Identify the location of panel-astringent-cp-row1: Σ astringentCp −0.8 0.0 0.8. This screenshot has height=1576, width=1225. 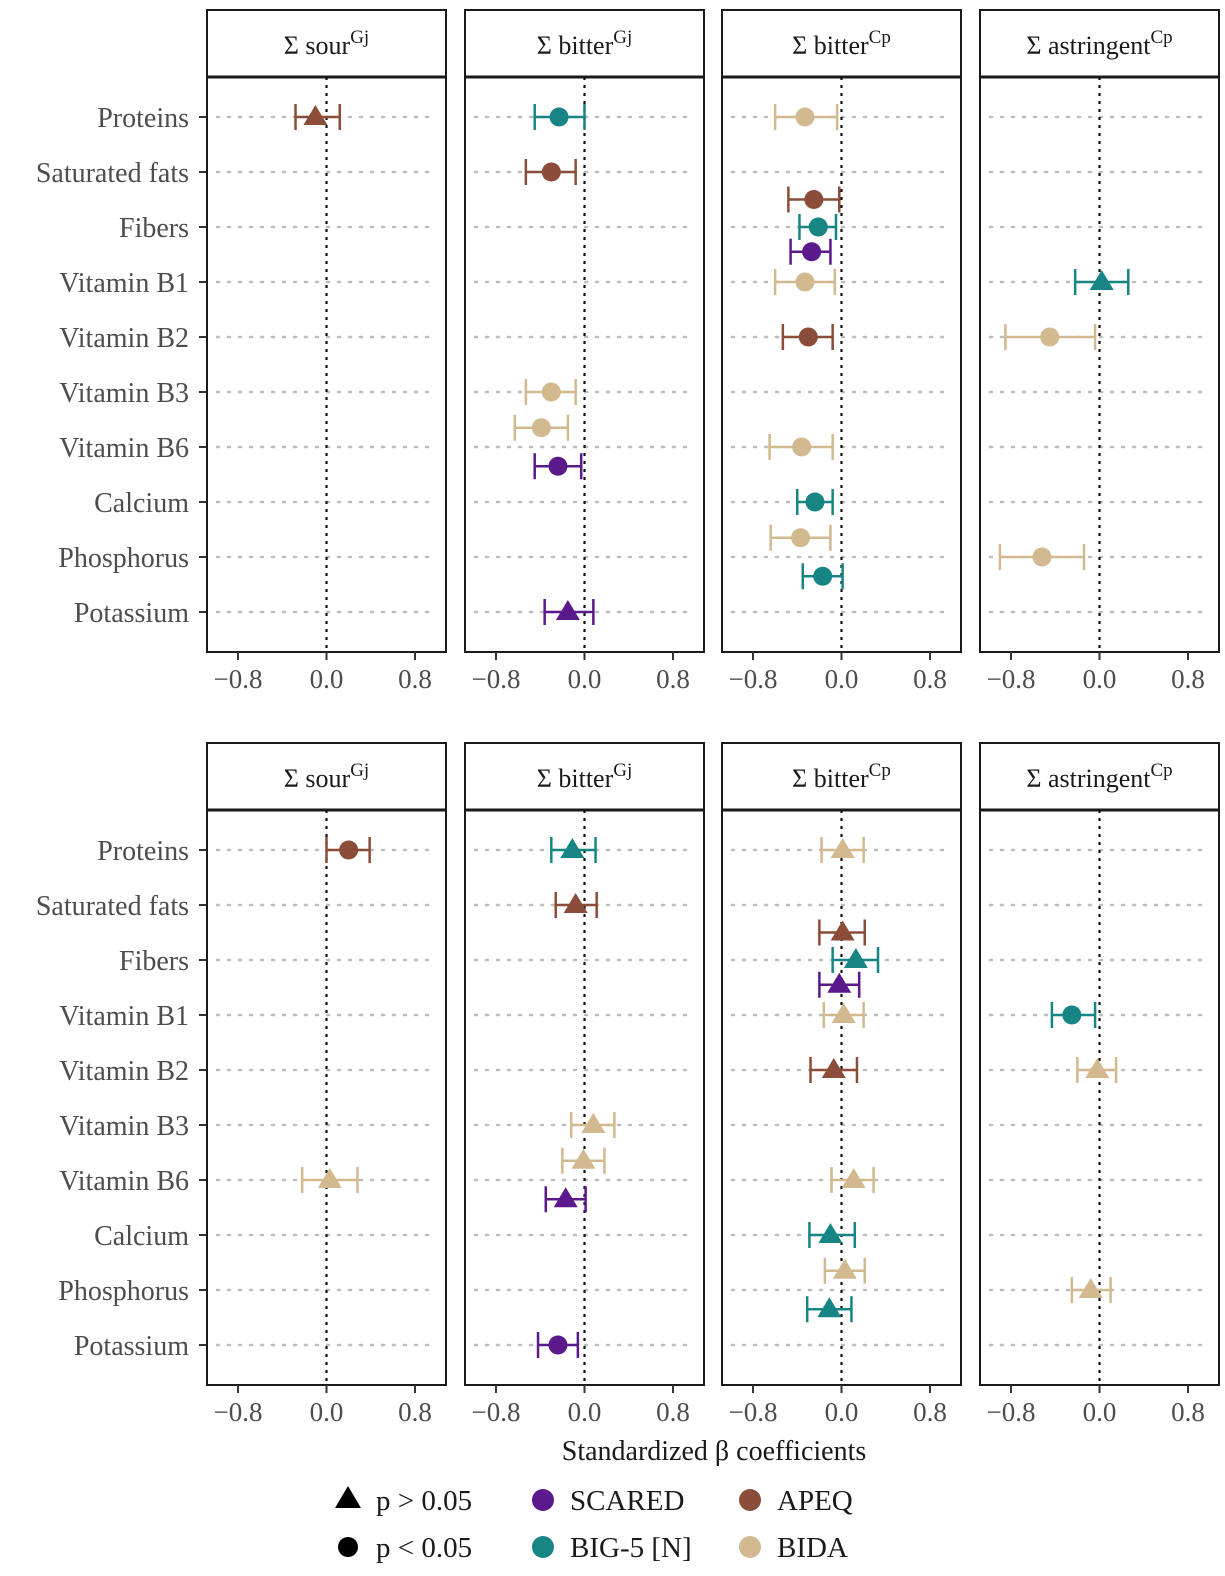
(1099, 351).